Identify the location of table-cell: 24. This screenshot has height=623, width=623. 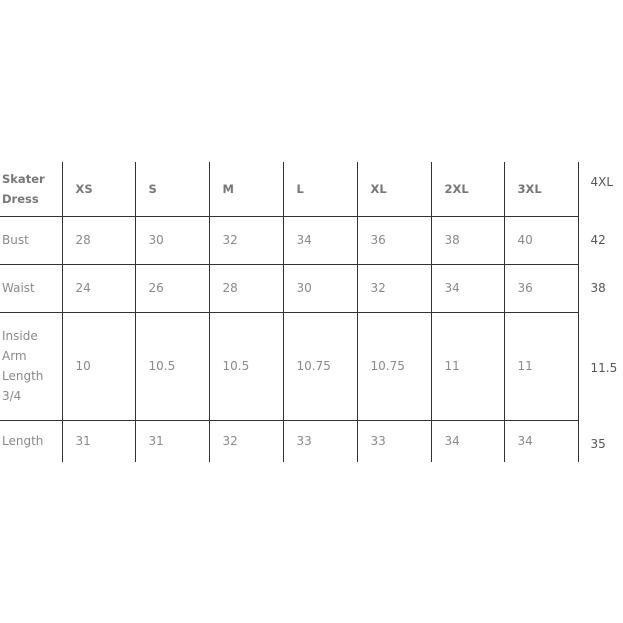
(99, 287).